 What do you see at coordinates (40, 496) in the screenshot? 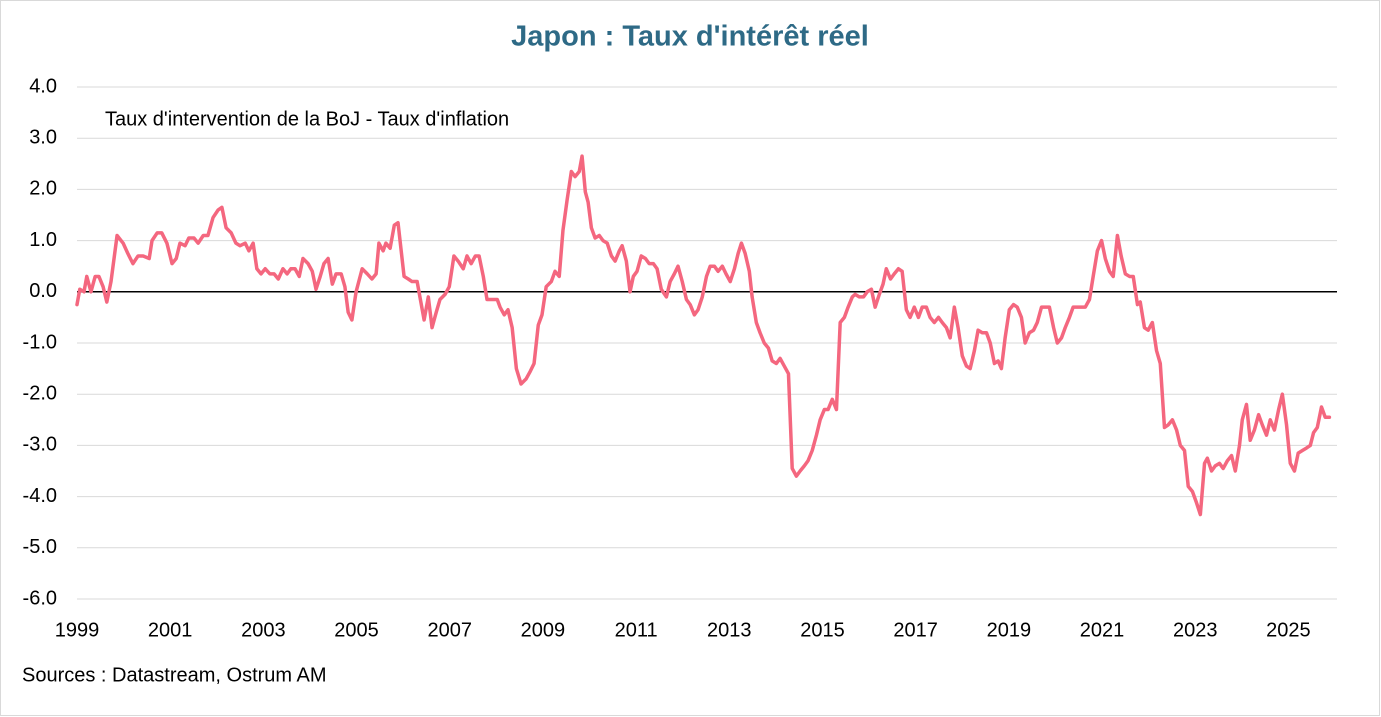
I see `y-tick-label: -4.0` at bounding box center [40, 496].